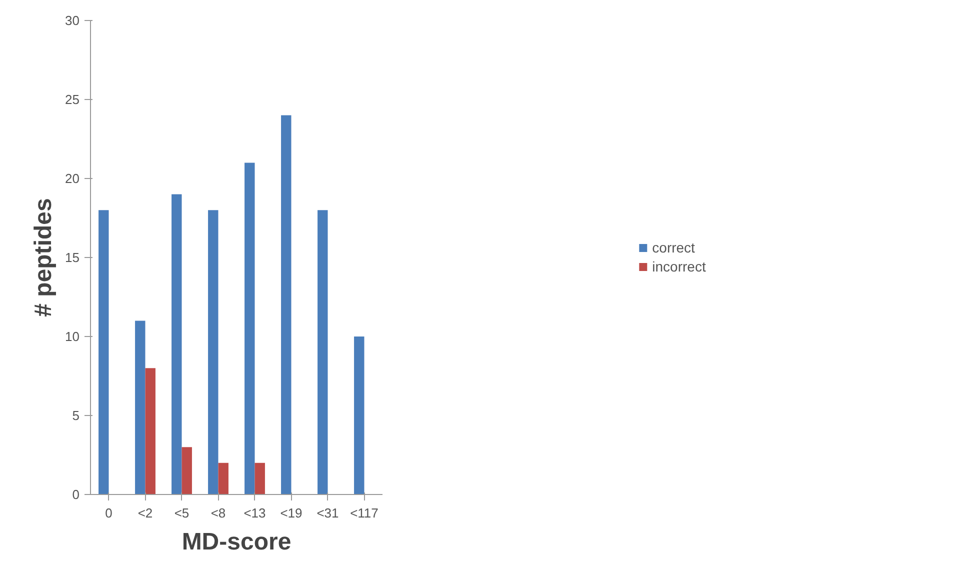  Describe the element at coordinates (237, 542) in the screenshot. I see `x-axis-title: MD-score` at that location.